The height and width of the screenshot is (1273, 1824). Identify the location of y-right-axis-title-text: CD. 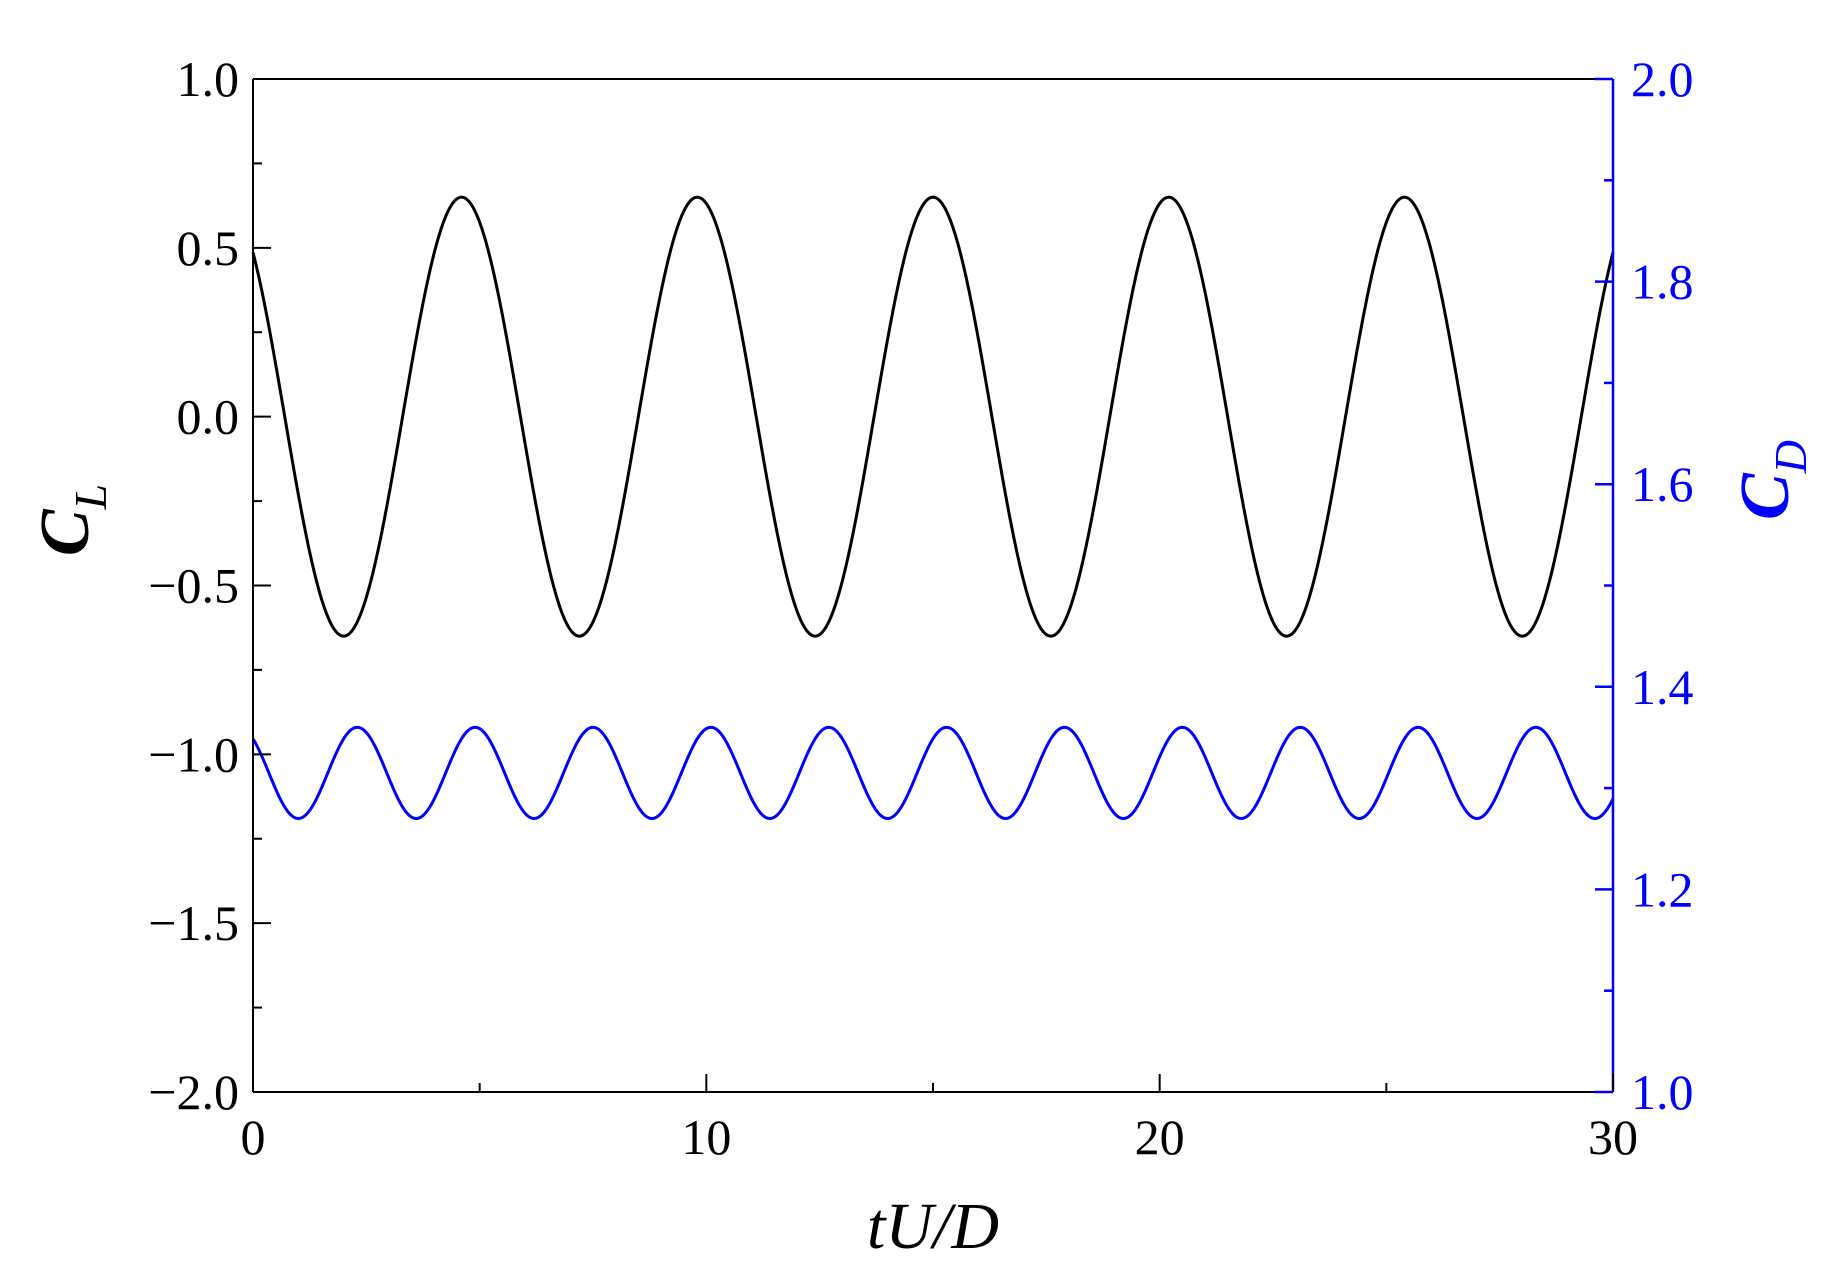
(1771, 480).